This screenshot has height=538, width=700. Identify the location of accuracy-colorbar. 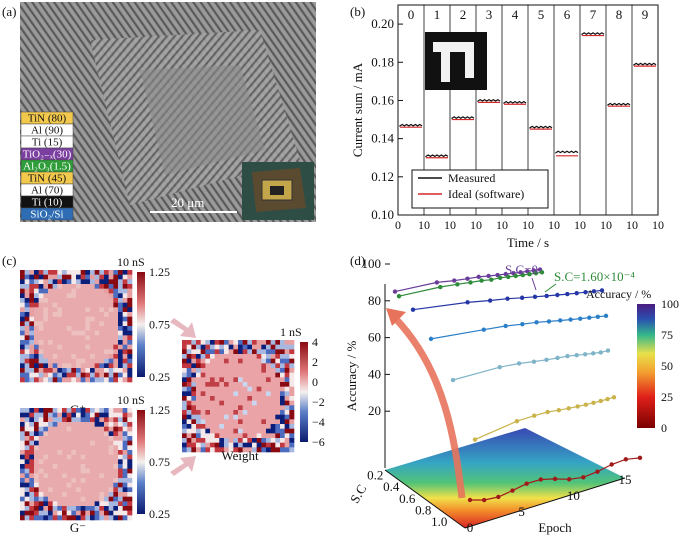
(646, 366).